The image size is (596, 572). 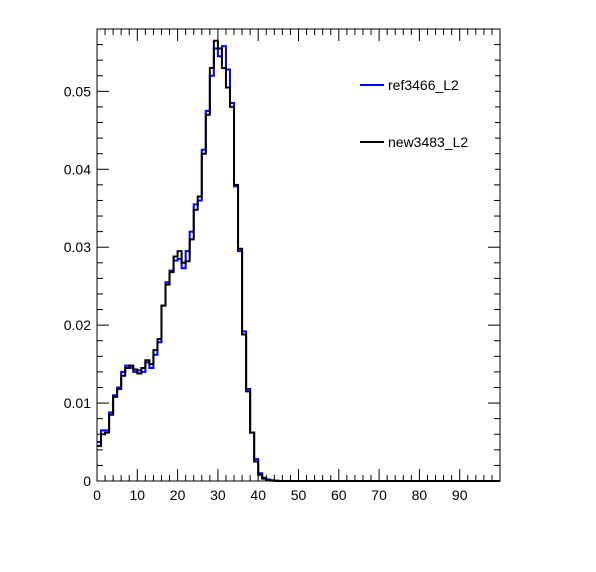 I want to click on y-tick-label: 0.02, so click(x=77, y=325).